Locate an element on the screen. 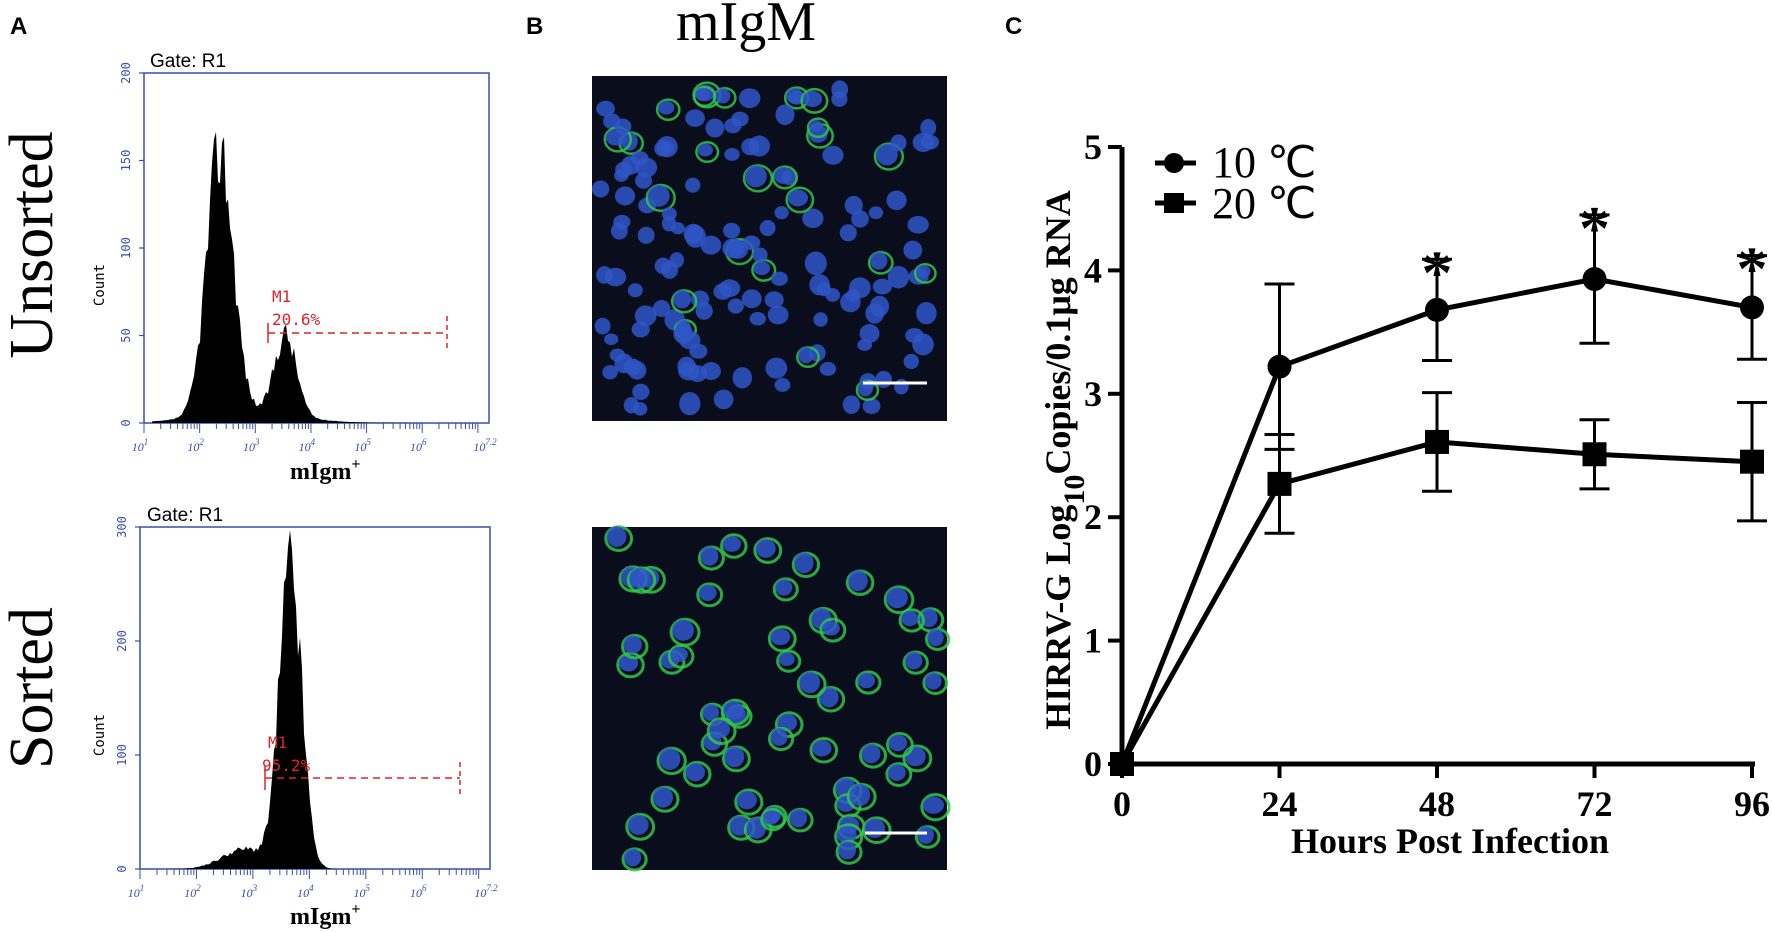  significance-markers: * * * is located at coordinates (1595, 251).